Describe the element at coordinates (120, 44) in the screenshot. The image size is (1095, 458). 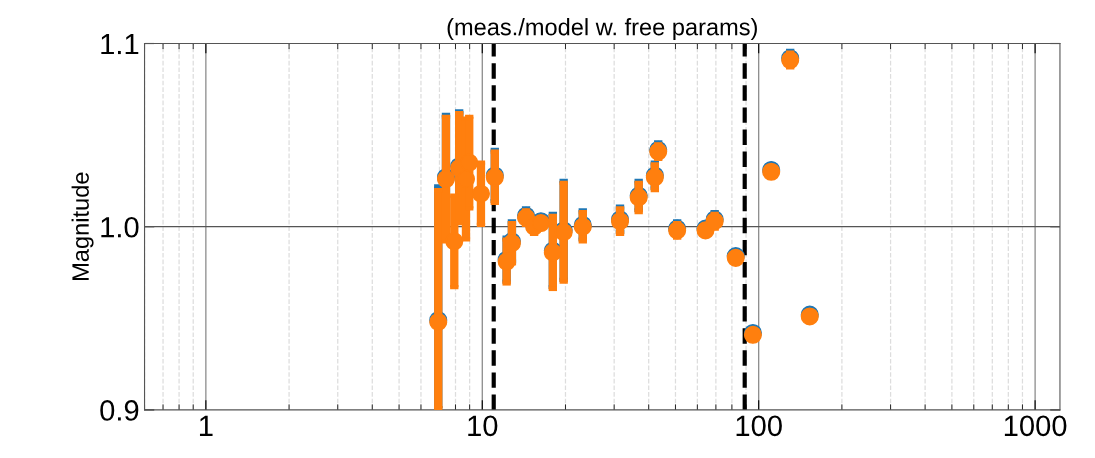
I see `y-tick-label: 1.1` at that location.